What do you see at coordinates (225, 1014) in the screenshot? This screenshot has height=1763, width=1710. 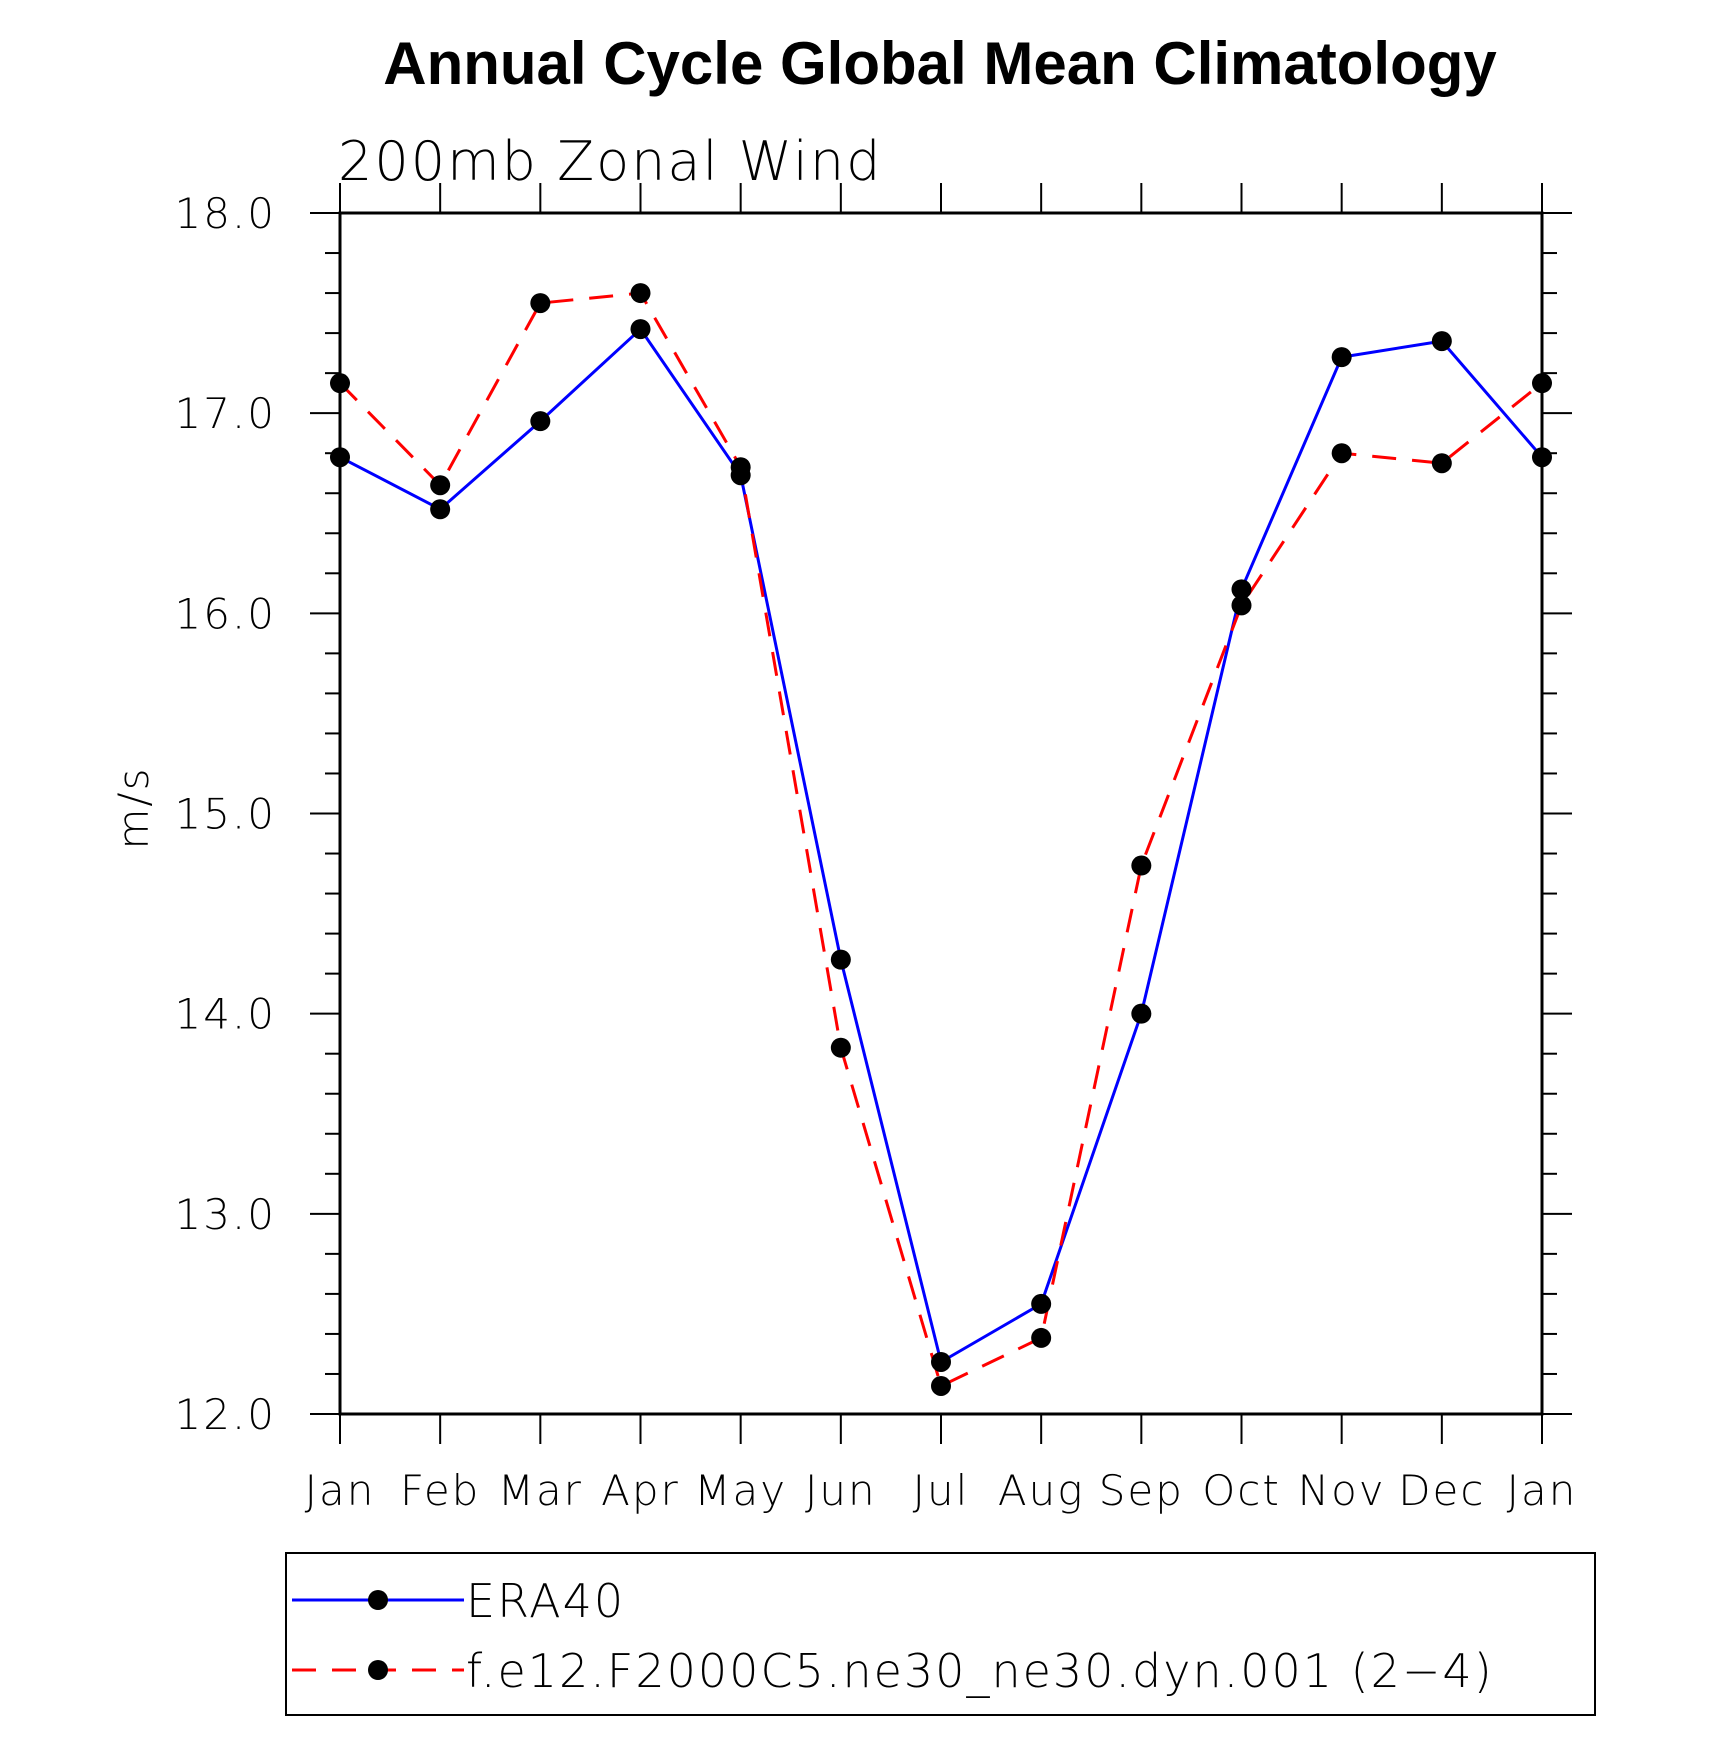 I see `y-tick-label: 14.0` at bounding box center [225, 1014].